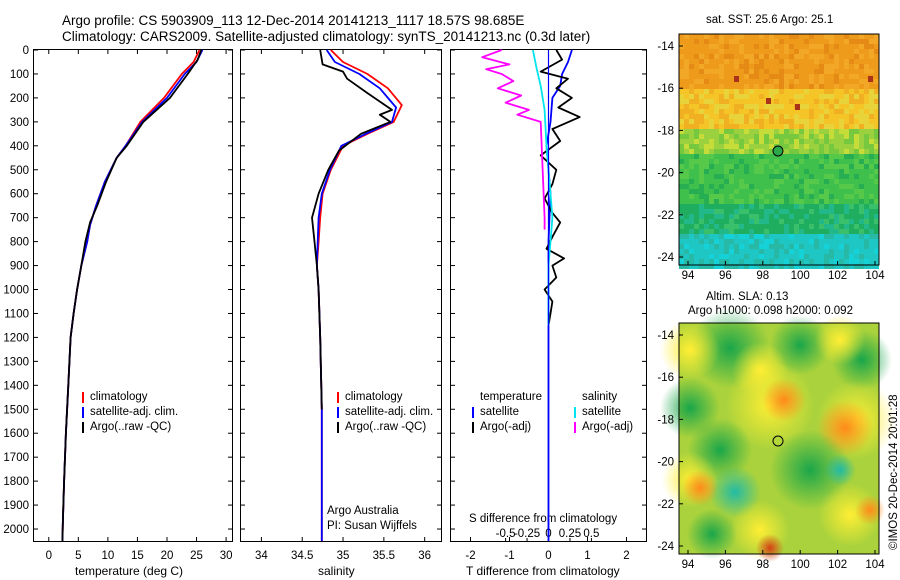 This screenshot has width=900, height=580. I want to click on x-tick-label: 15, so click(137, 556).